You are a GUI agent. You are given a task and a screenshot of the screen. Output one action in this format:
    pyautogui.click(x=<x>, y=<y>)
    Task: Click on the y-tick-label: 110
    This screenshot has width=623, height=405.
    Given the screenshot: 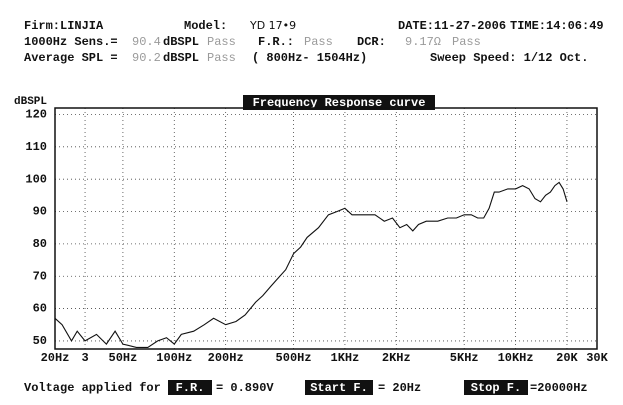 What is the action you would take?
    pyautogui.click(x=36, y=147)
    